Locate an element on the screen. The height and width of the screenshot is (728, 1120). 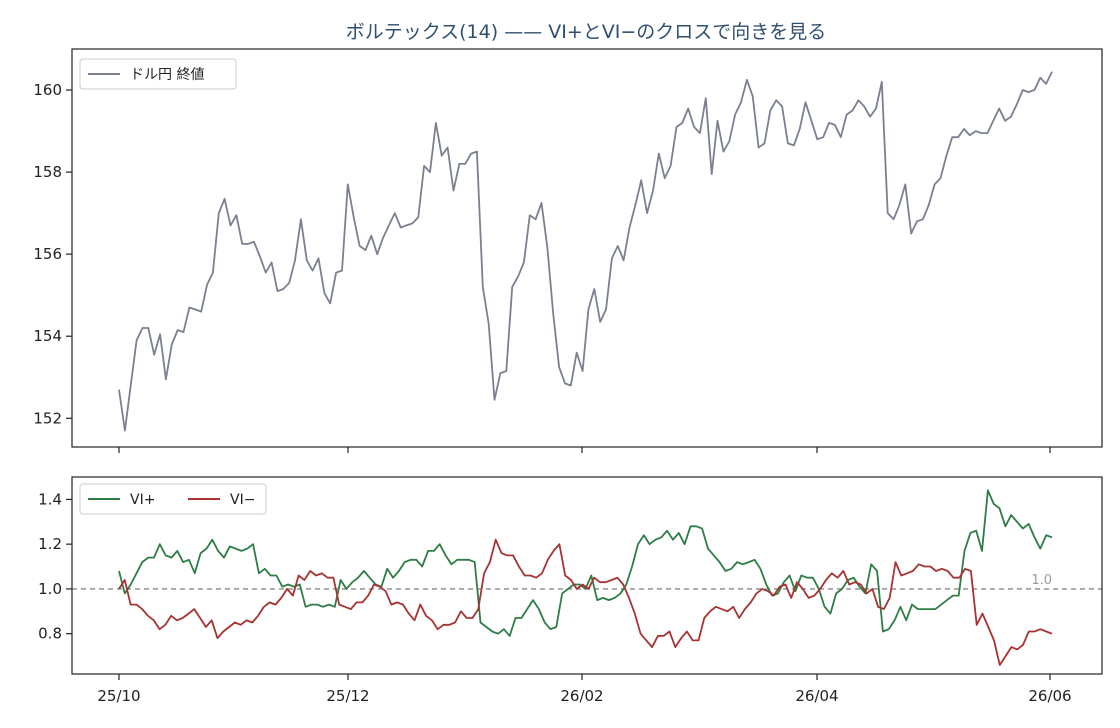
price-legend: ドル円 終値 is located at coordinates (158, 74).